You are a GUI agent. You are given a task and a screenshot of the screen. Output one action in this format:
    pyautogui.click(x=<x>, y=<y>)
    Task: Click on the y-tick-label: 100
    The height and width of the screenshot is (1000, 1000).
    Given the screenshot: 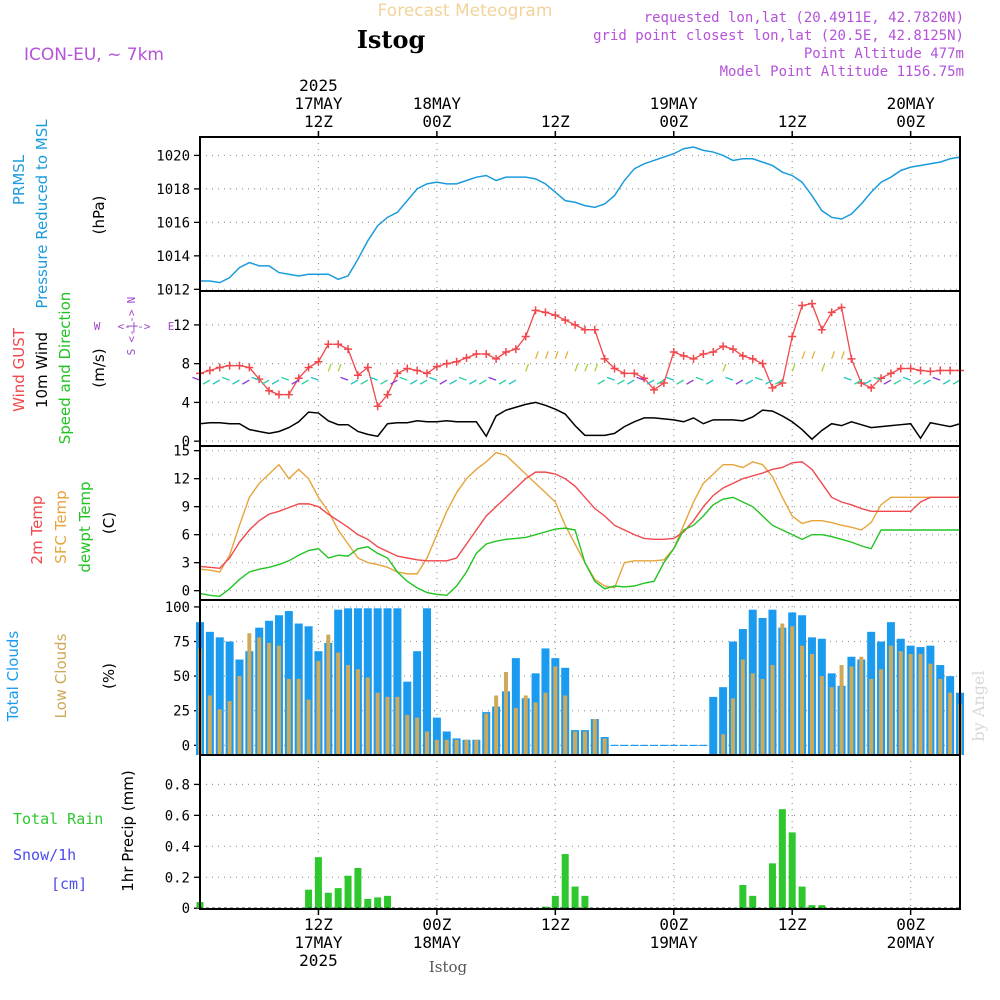 What is the action you would take?
    pyautogui.click(x=177, y=608)
    